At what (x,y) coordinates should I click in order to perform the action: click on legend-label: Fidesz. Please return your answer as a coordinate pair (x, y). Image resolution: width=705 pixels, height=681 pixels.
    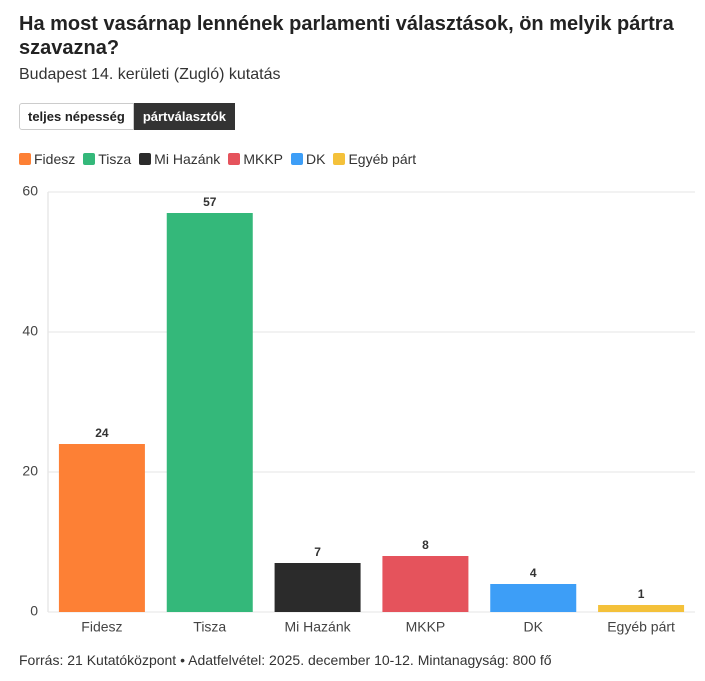
    Looking at the image, I should click on (55, 159).